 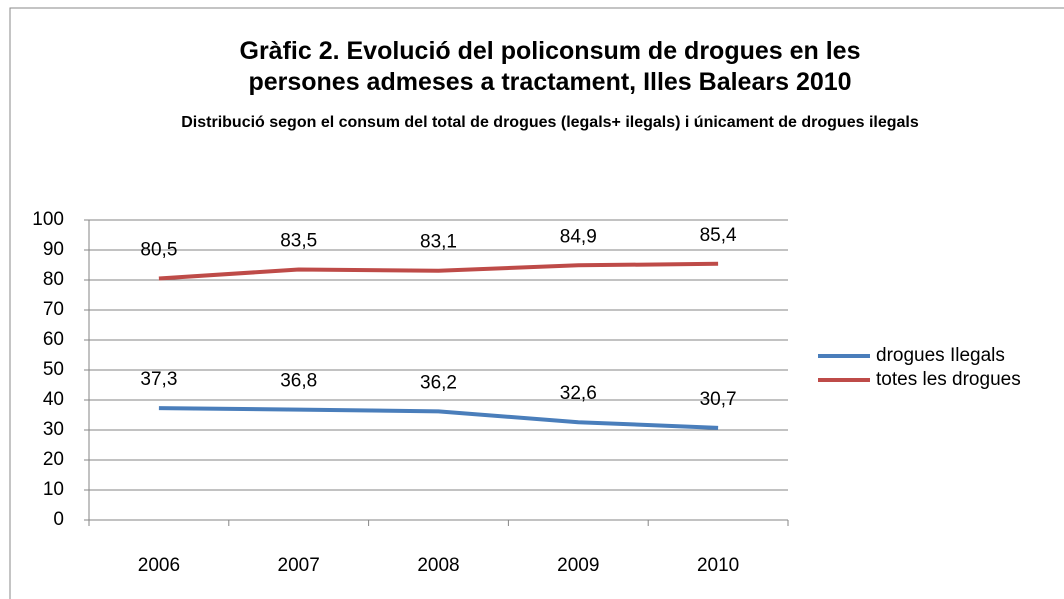 I want to click on y-tick-label: 80, so click(x=53, y=279).